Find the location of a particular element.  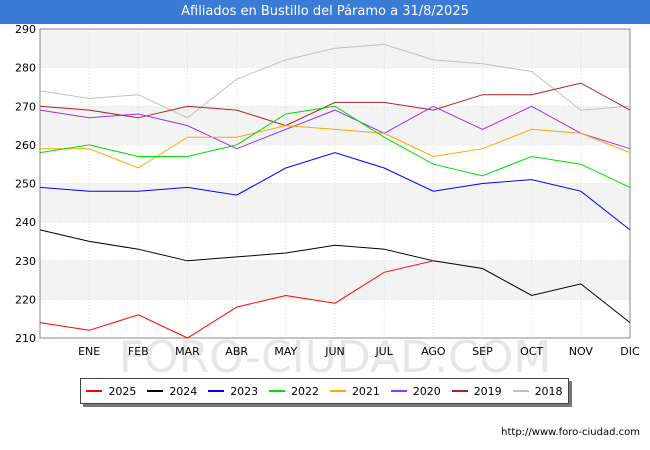

y-tick-label: 290 is located at coordinates (25, 29).